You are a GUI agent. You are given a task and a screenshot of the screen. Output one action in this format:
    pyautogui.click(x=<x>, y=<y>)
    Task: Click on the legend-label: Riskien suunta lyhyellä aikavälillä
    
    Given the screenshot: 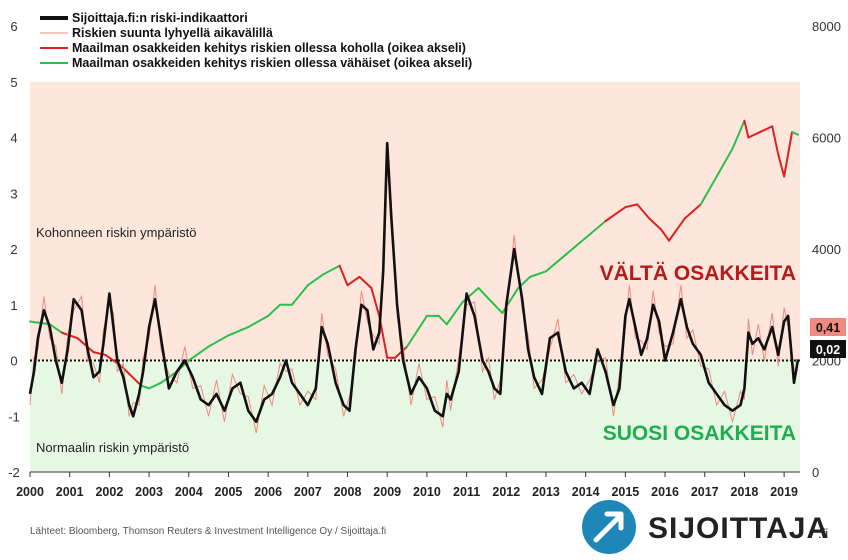 What is the action you would take?
    pyautogui.click(x=172, y=33)
    